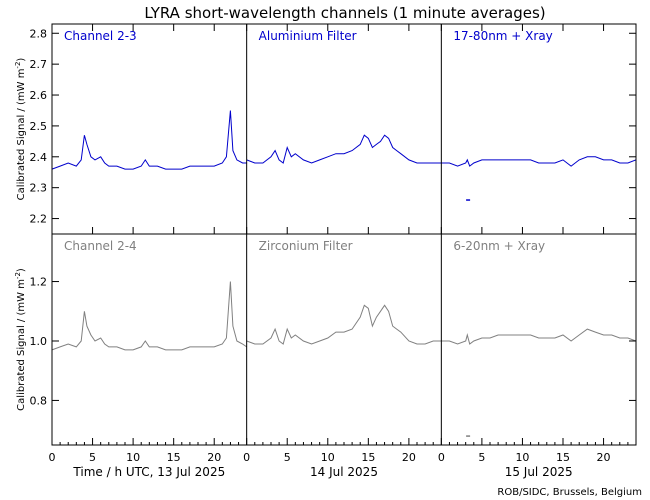 The height and width of the screenshot is (500, 650). I want to click on series-line-row1-panel1, so click(344, 324).